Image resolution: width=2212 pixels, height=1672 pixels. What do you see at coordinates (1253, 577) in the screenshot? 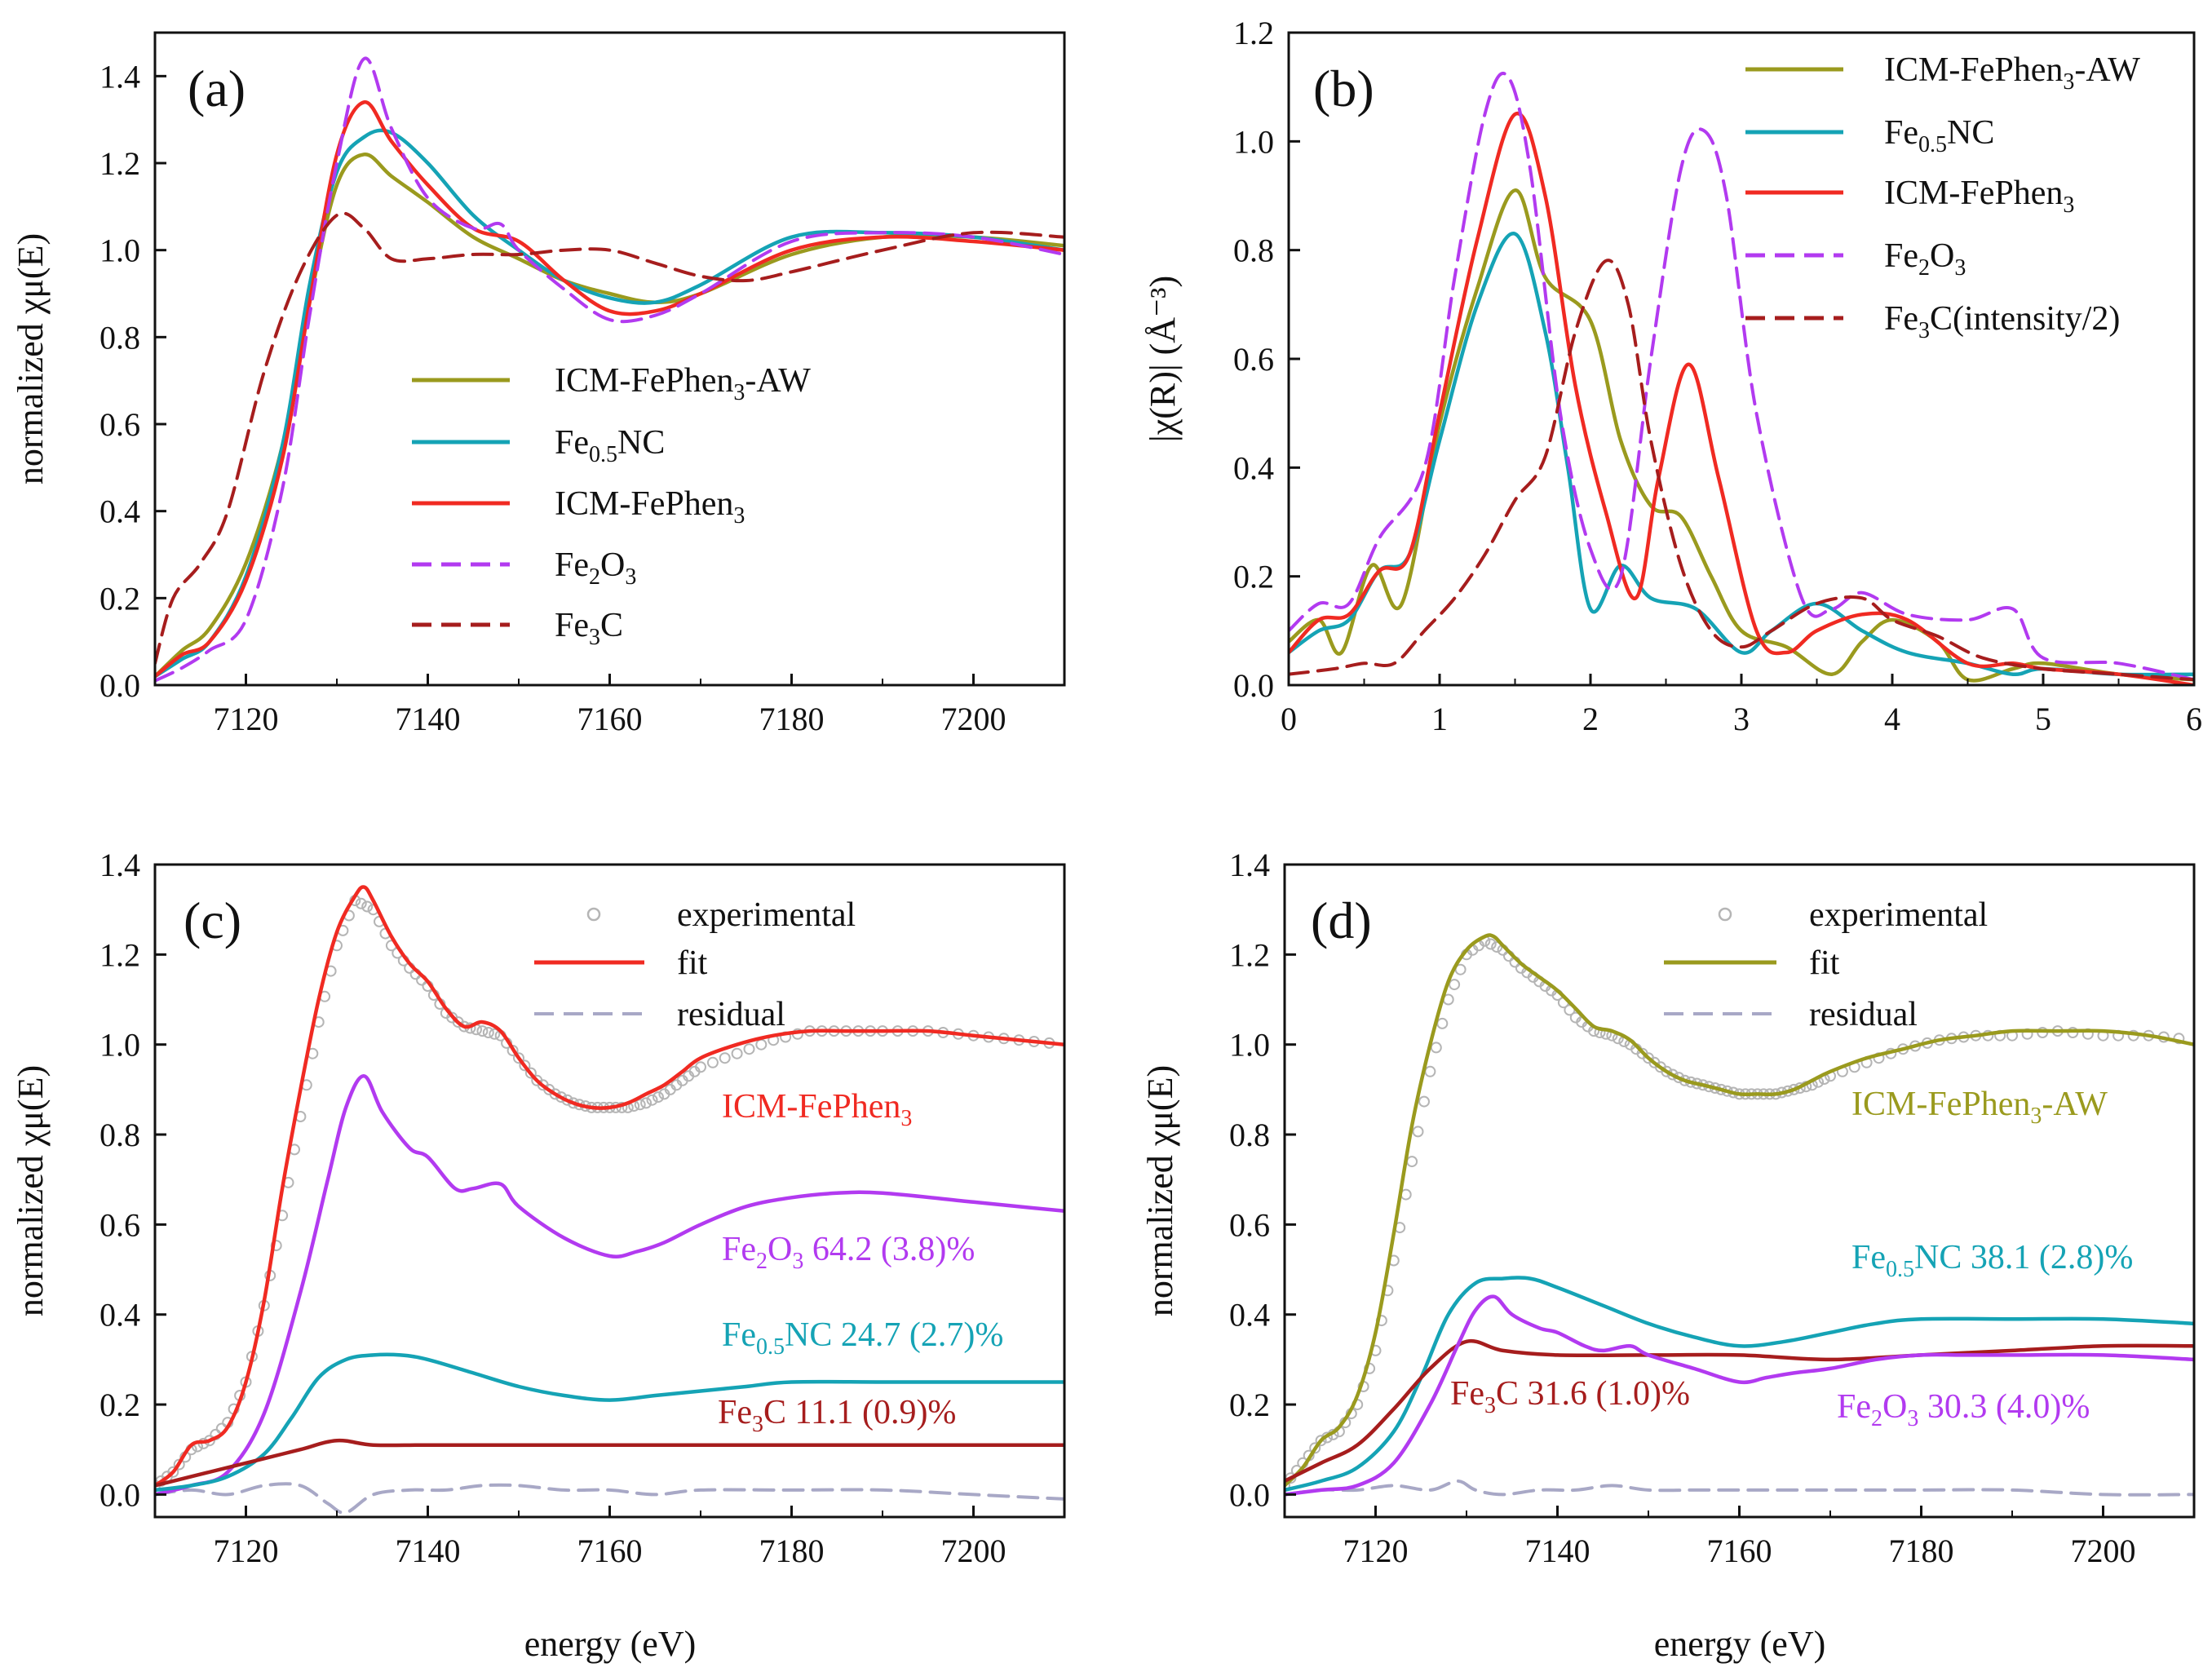
I see `y-tick-label: 0.2` at bounding box center [1253, 577].